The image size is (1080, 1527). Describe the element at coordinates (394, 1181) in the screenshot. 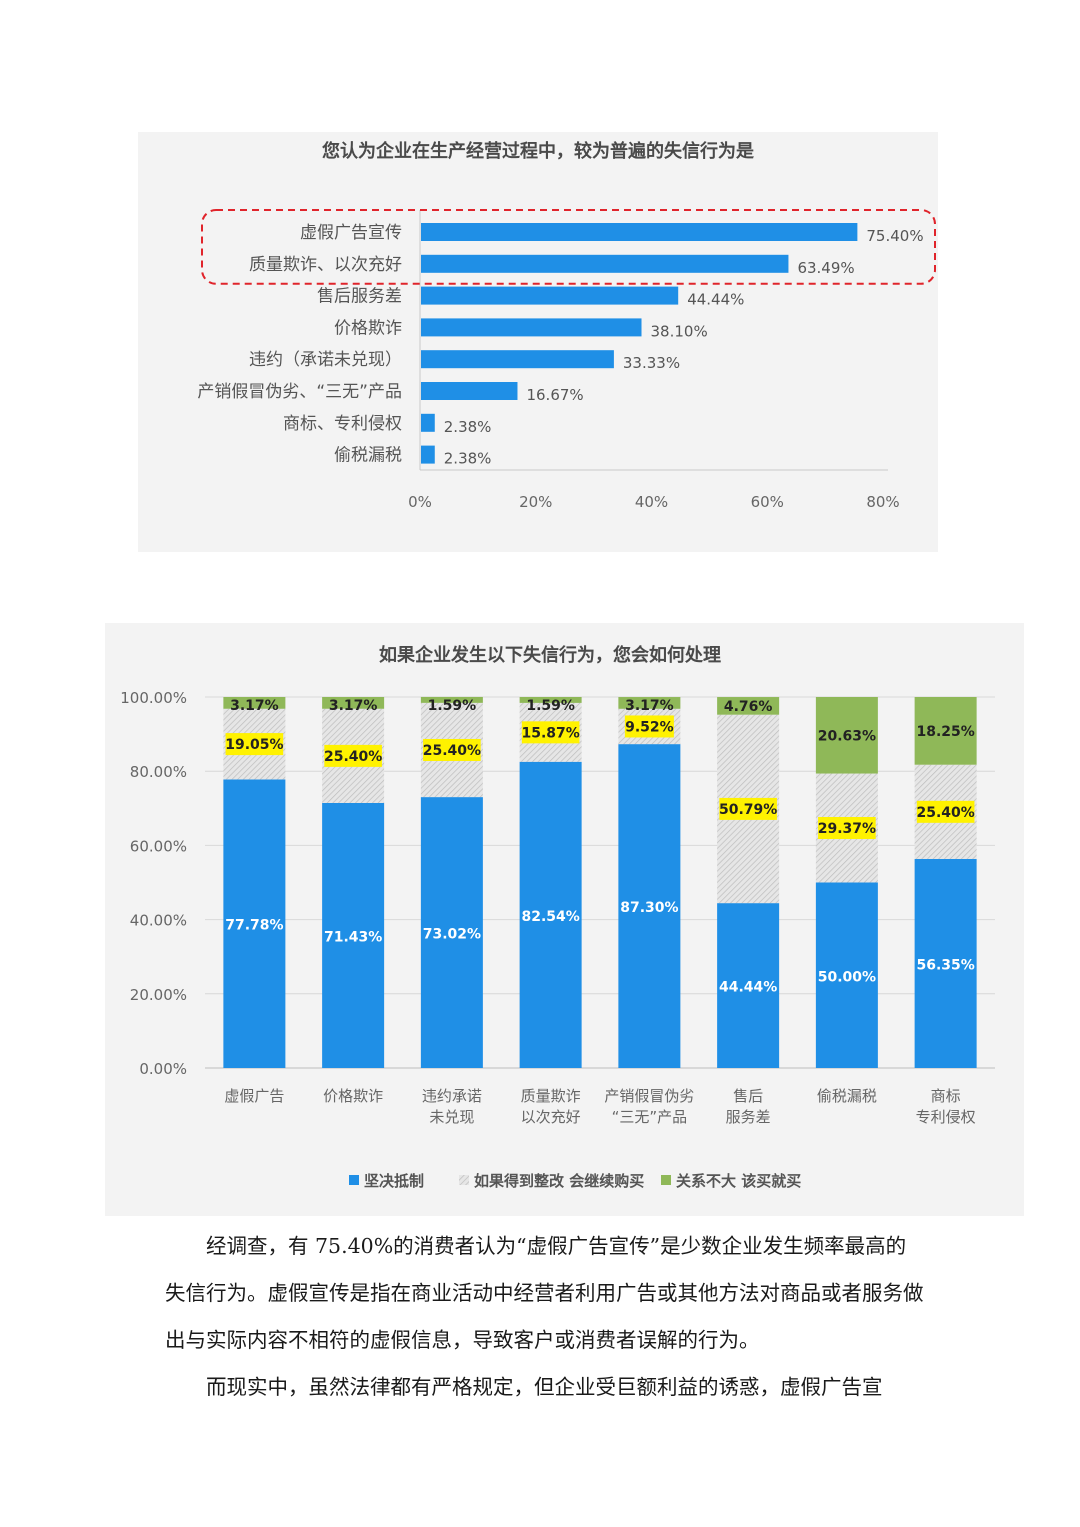

I see `chart2-legend-label: 坚决抵制` at that location.